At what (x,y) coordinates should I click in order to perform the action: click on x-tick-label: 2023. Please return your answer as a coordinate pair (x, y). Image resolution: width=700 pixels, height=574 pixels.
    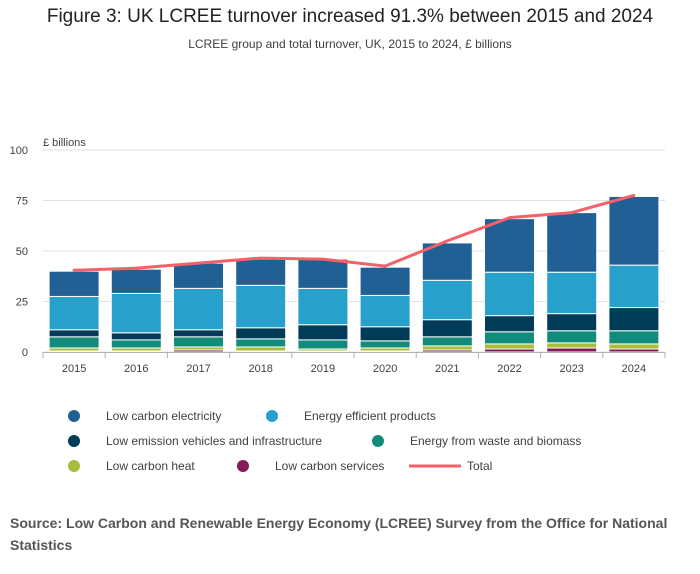
    Looking at the image, I should click on (571, 369).